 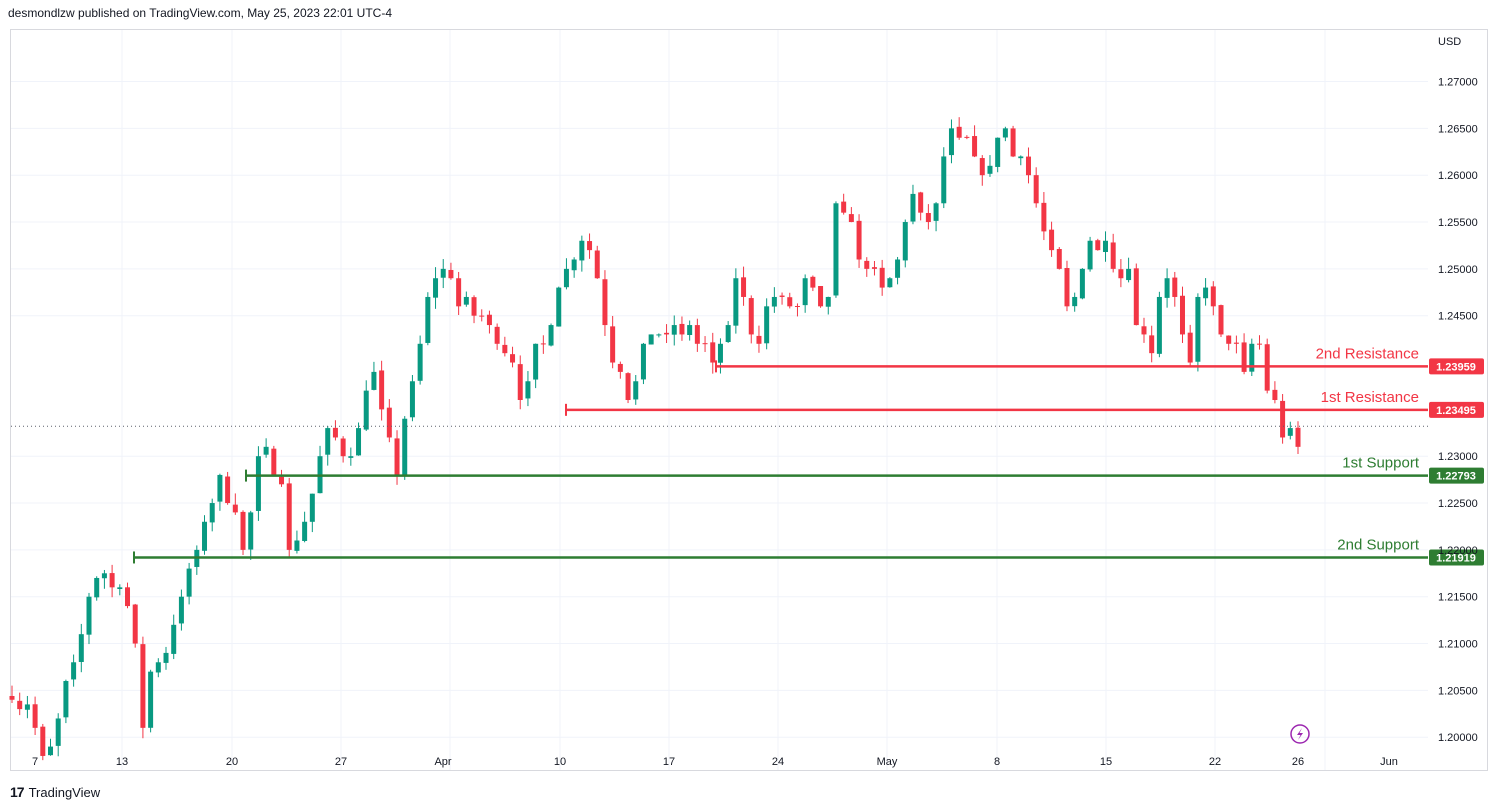 What do you see at coordinates (1300, 734) in the screenshot?
I see `flash-icon` at bounding box center [1300, 734].